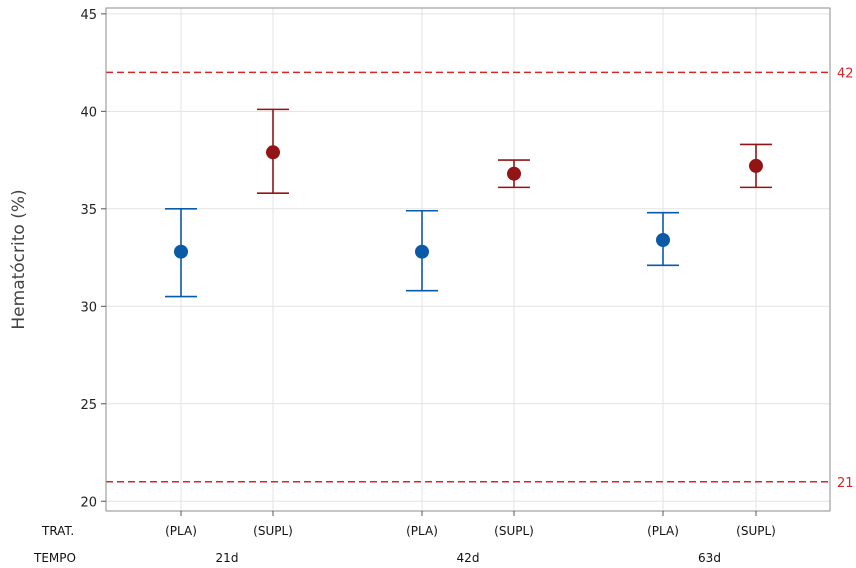 The image size is (856, 568). I want to click on y-tick-label: 35, so click(88, 210).